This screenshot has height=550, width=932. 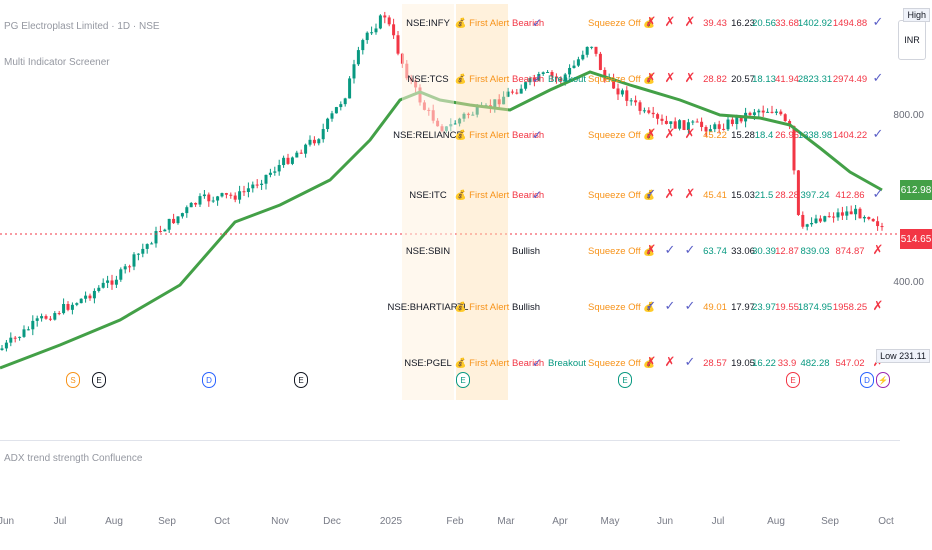 What do you see at coordinates (7, 521) in the screenshot?
I see `time-axis-label: Jun` at bounding box center [7, 521].